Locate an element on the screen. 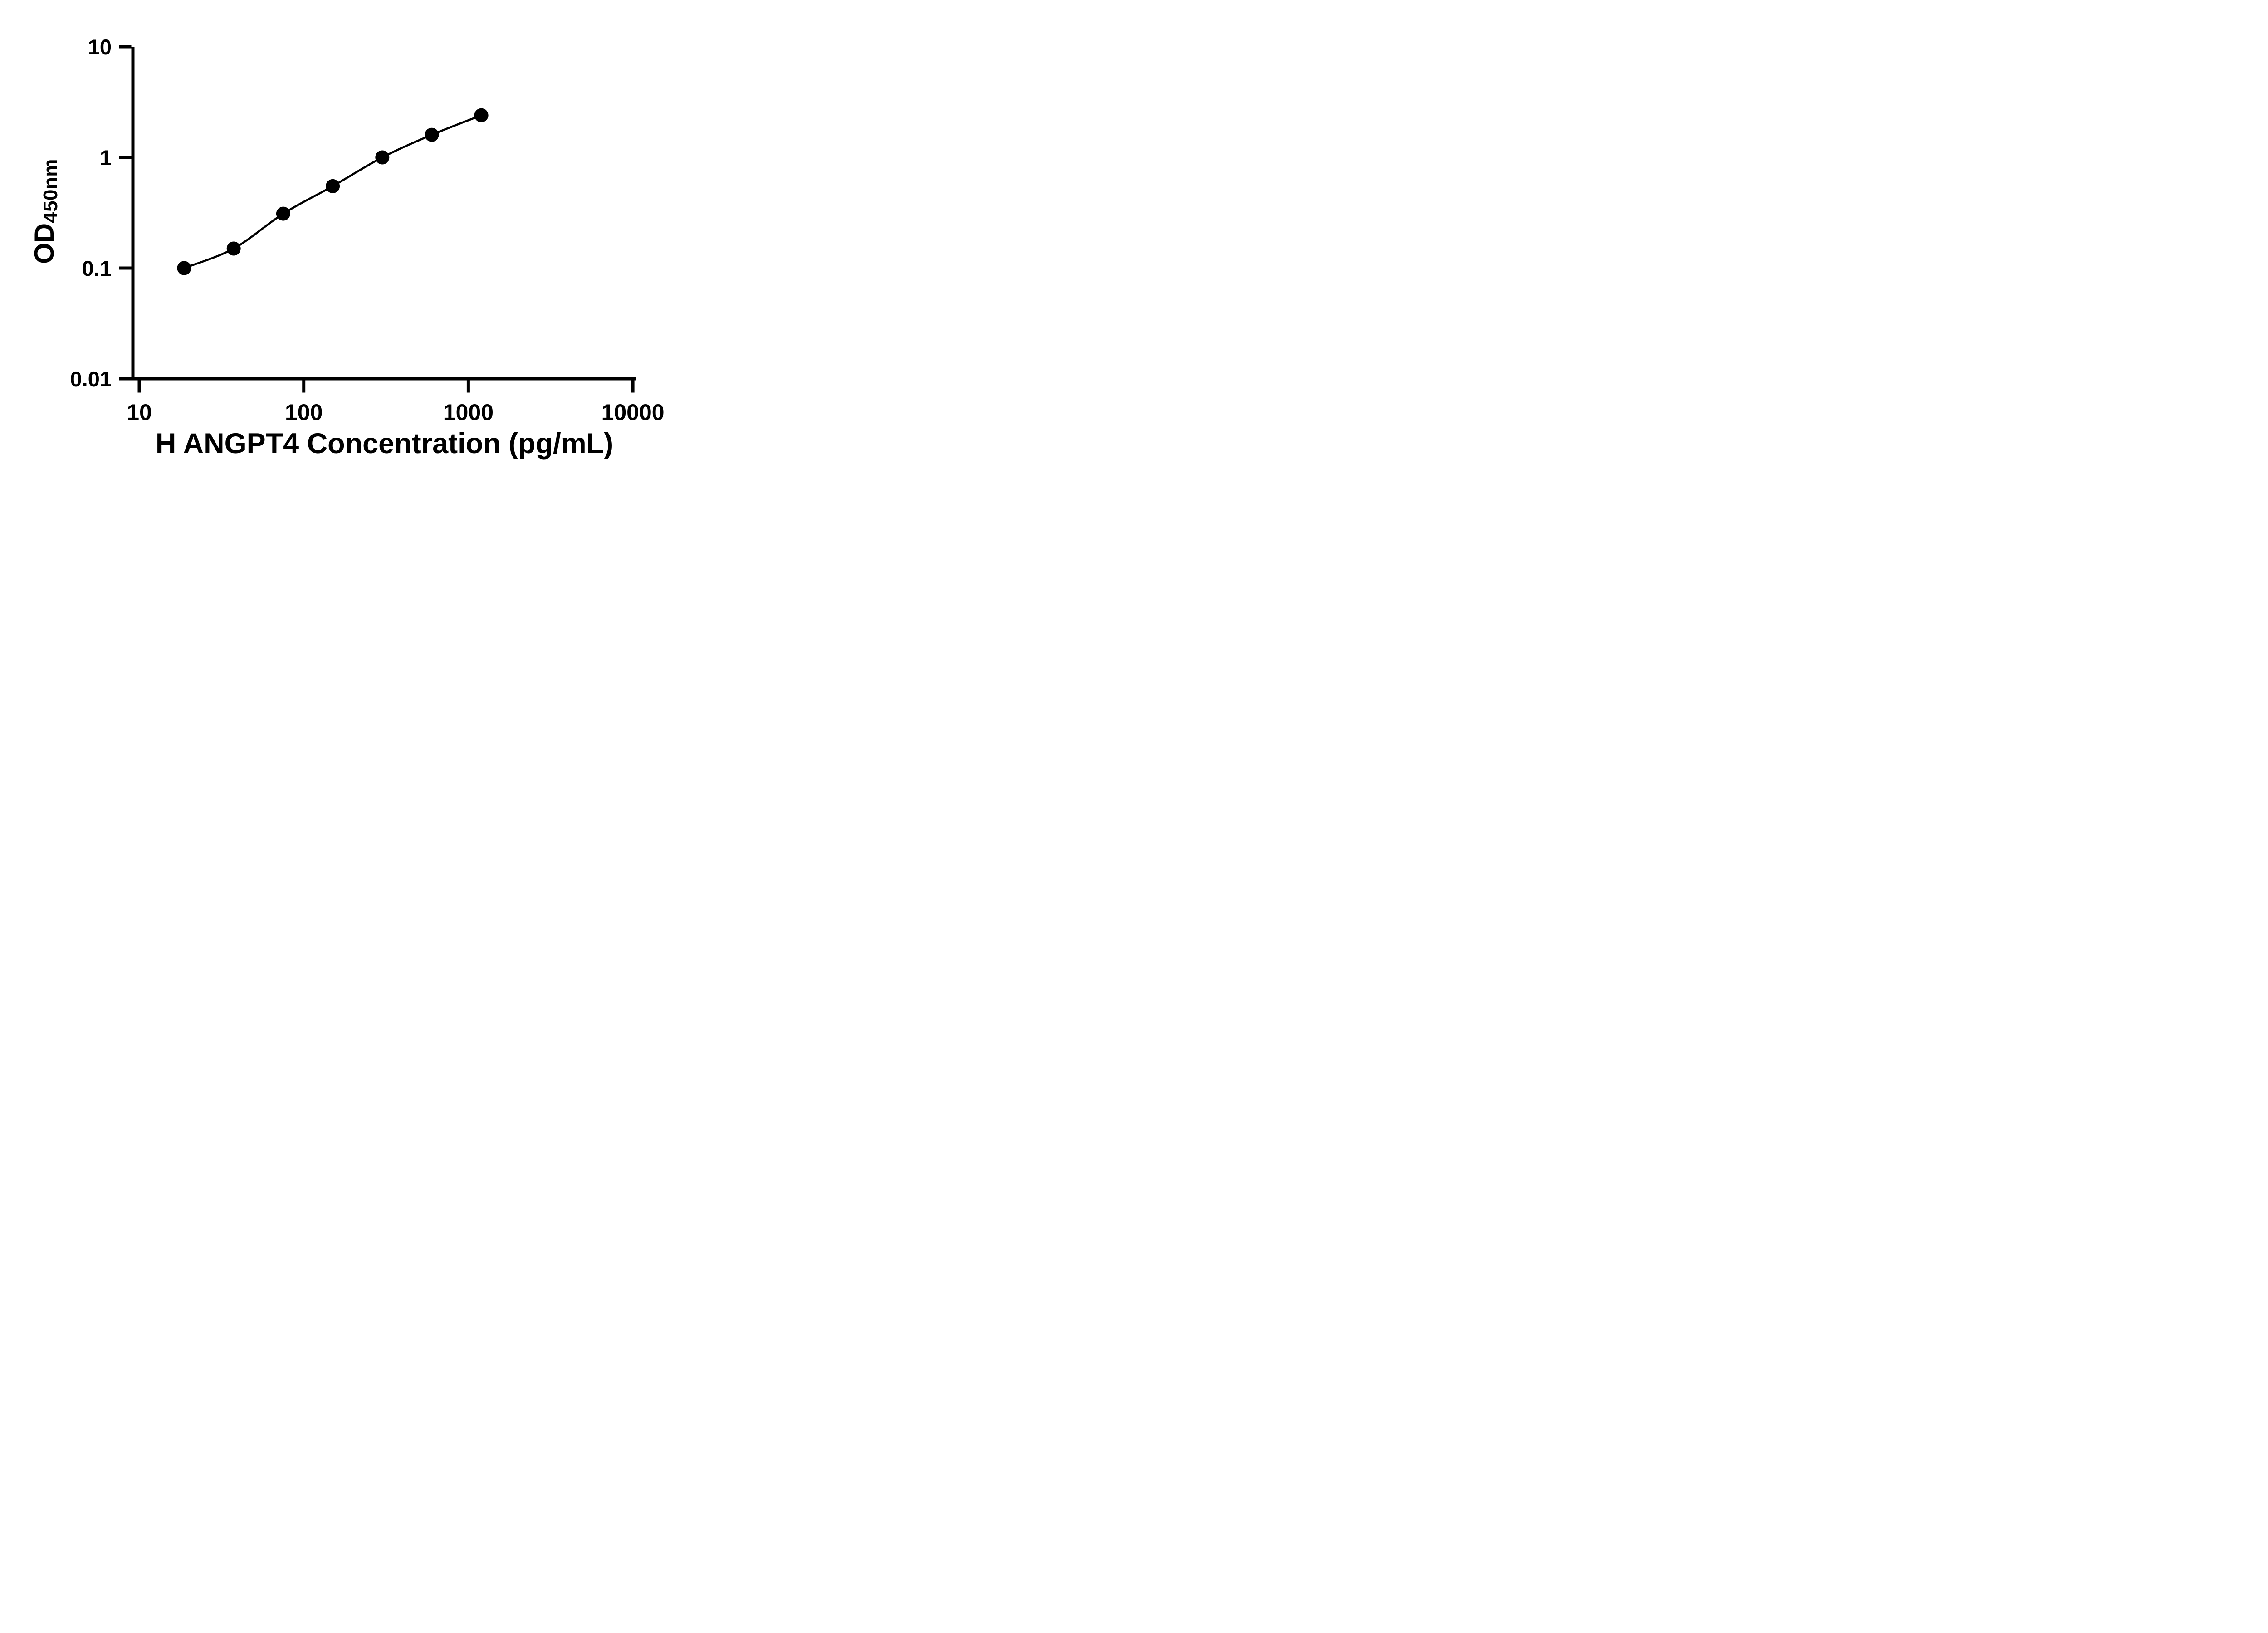  y-axis-title-main: OD is located at coordinates (44, 243).